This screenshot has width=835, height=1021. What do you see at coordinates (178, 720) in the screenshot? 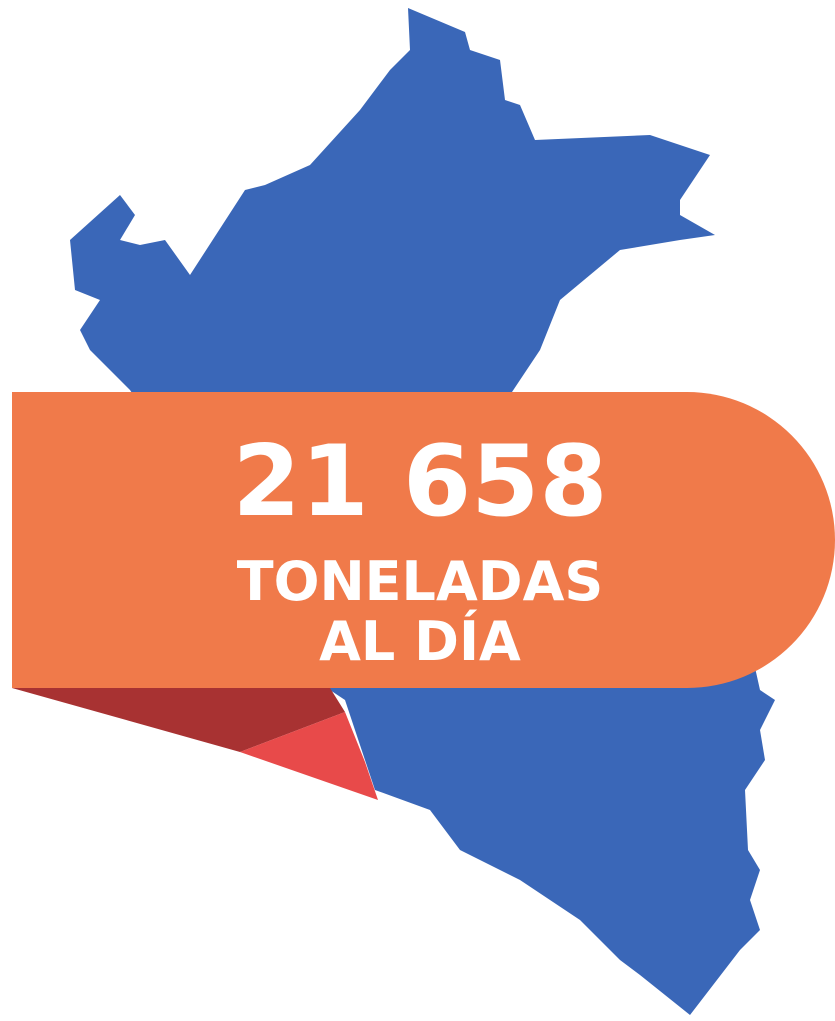
I see `ribbon-fold-dark` at bounding box center [178, 720].